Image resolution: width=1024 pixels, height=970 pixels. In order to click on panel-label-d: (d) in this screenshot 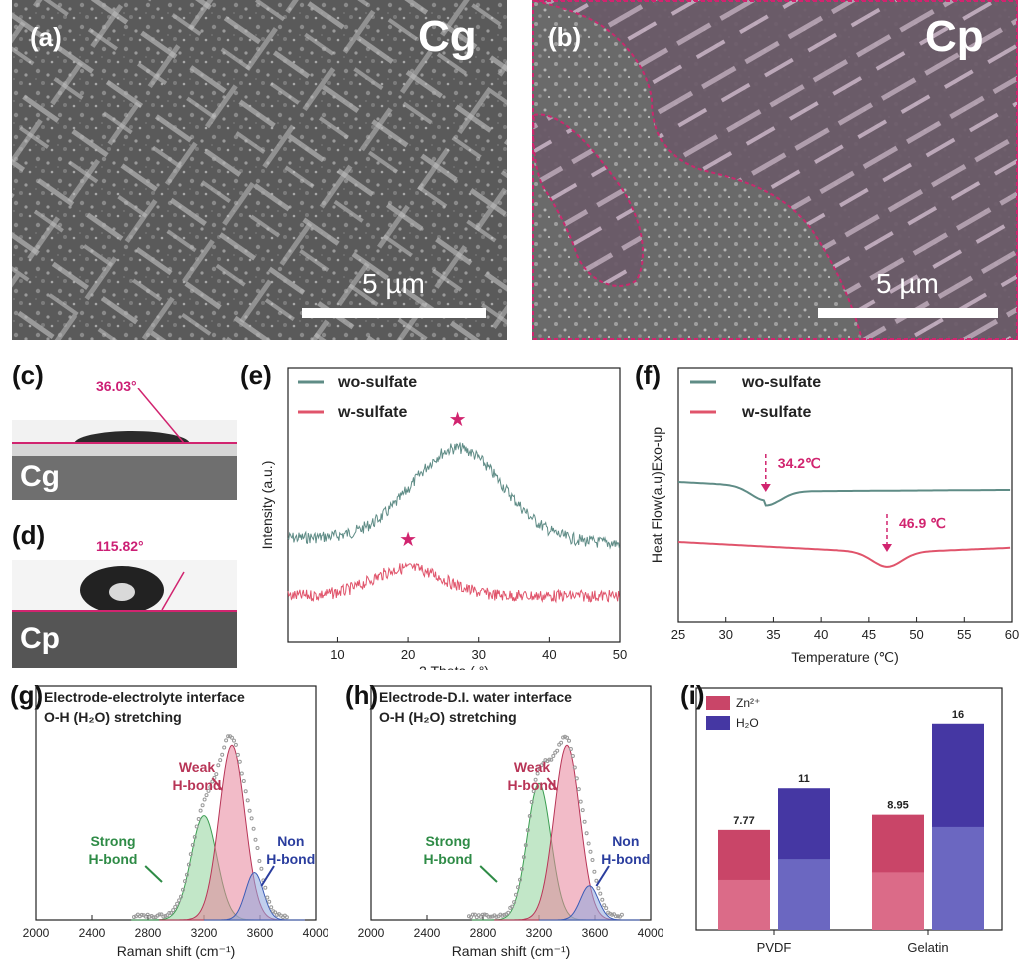, I will do `click(29, 535)`.